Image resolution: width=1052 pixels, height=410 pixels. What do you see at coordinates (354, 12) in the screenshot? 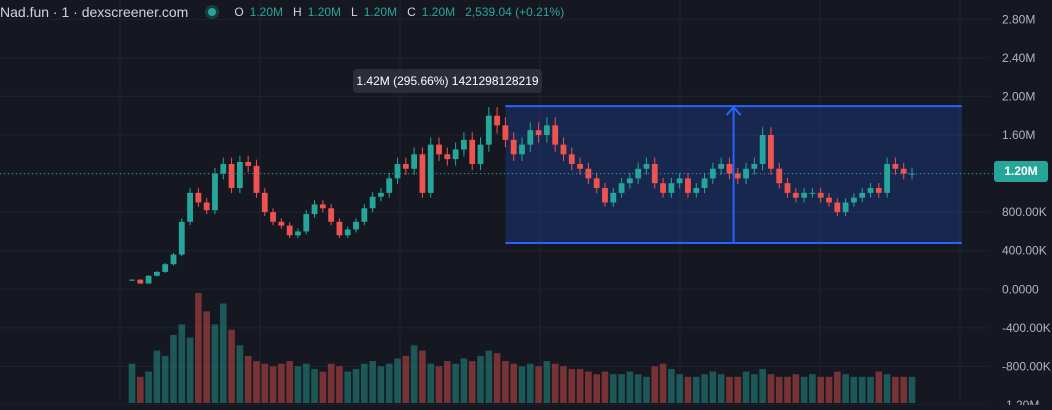
I see `low-label: L` at bounding box center [354, 12].